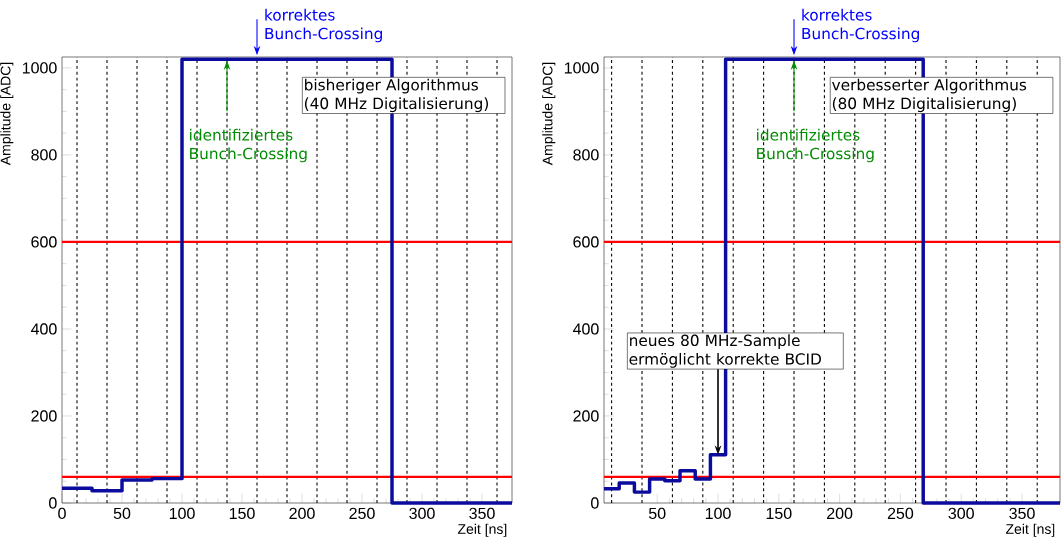  What do you see at coordinates (725, 351) in the screenshot?
I see `annotation: neues 80 MHz-Sample ermöglicht korrekte BCID` at bounding box center [725, 351].